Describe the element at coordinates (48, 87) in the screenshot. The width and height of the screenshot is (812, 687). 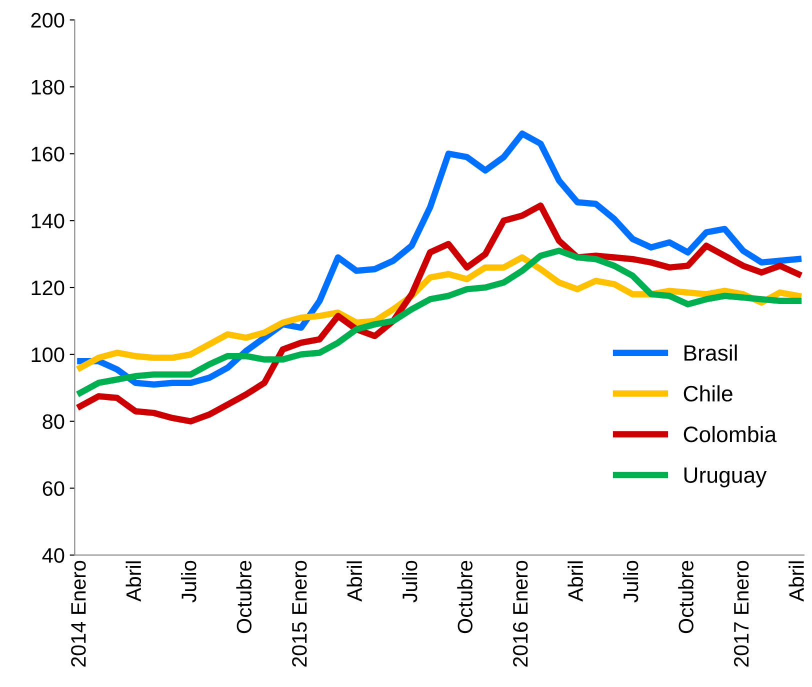
I see `y-tick-label: 180` at that location.